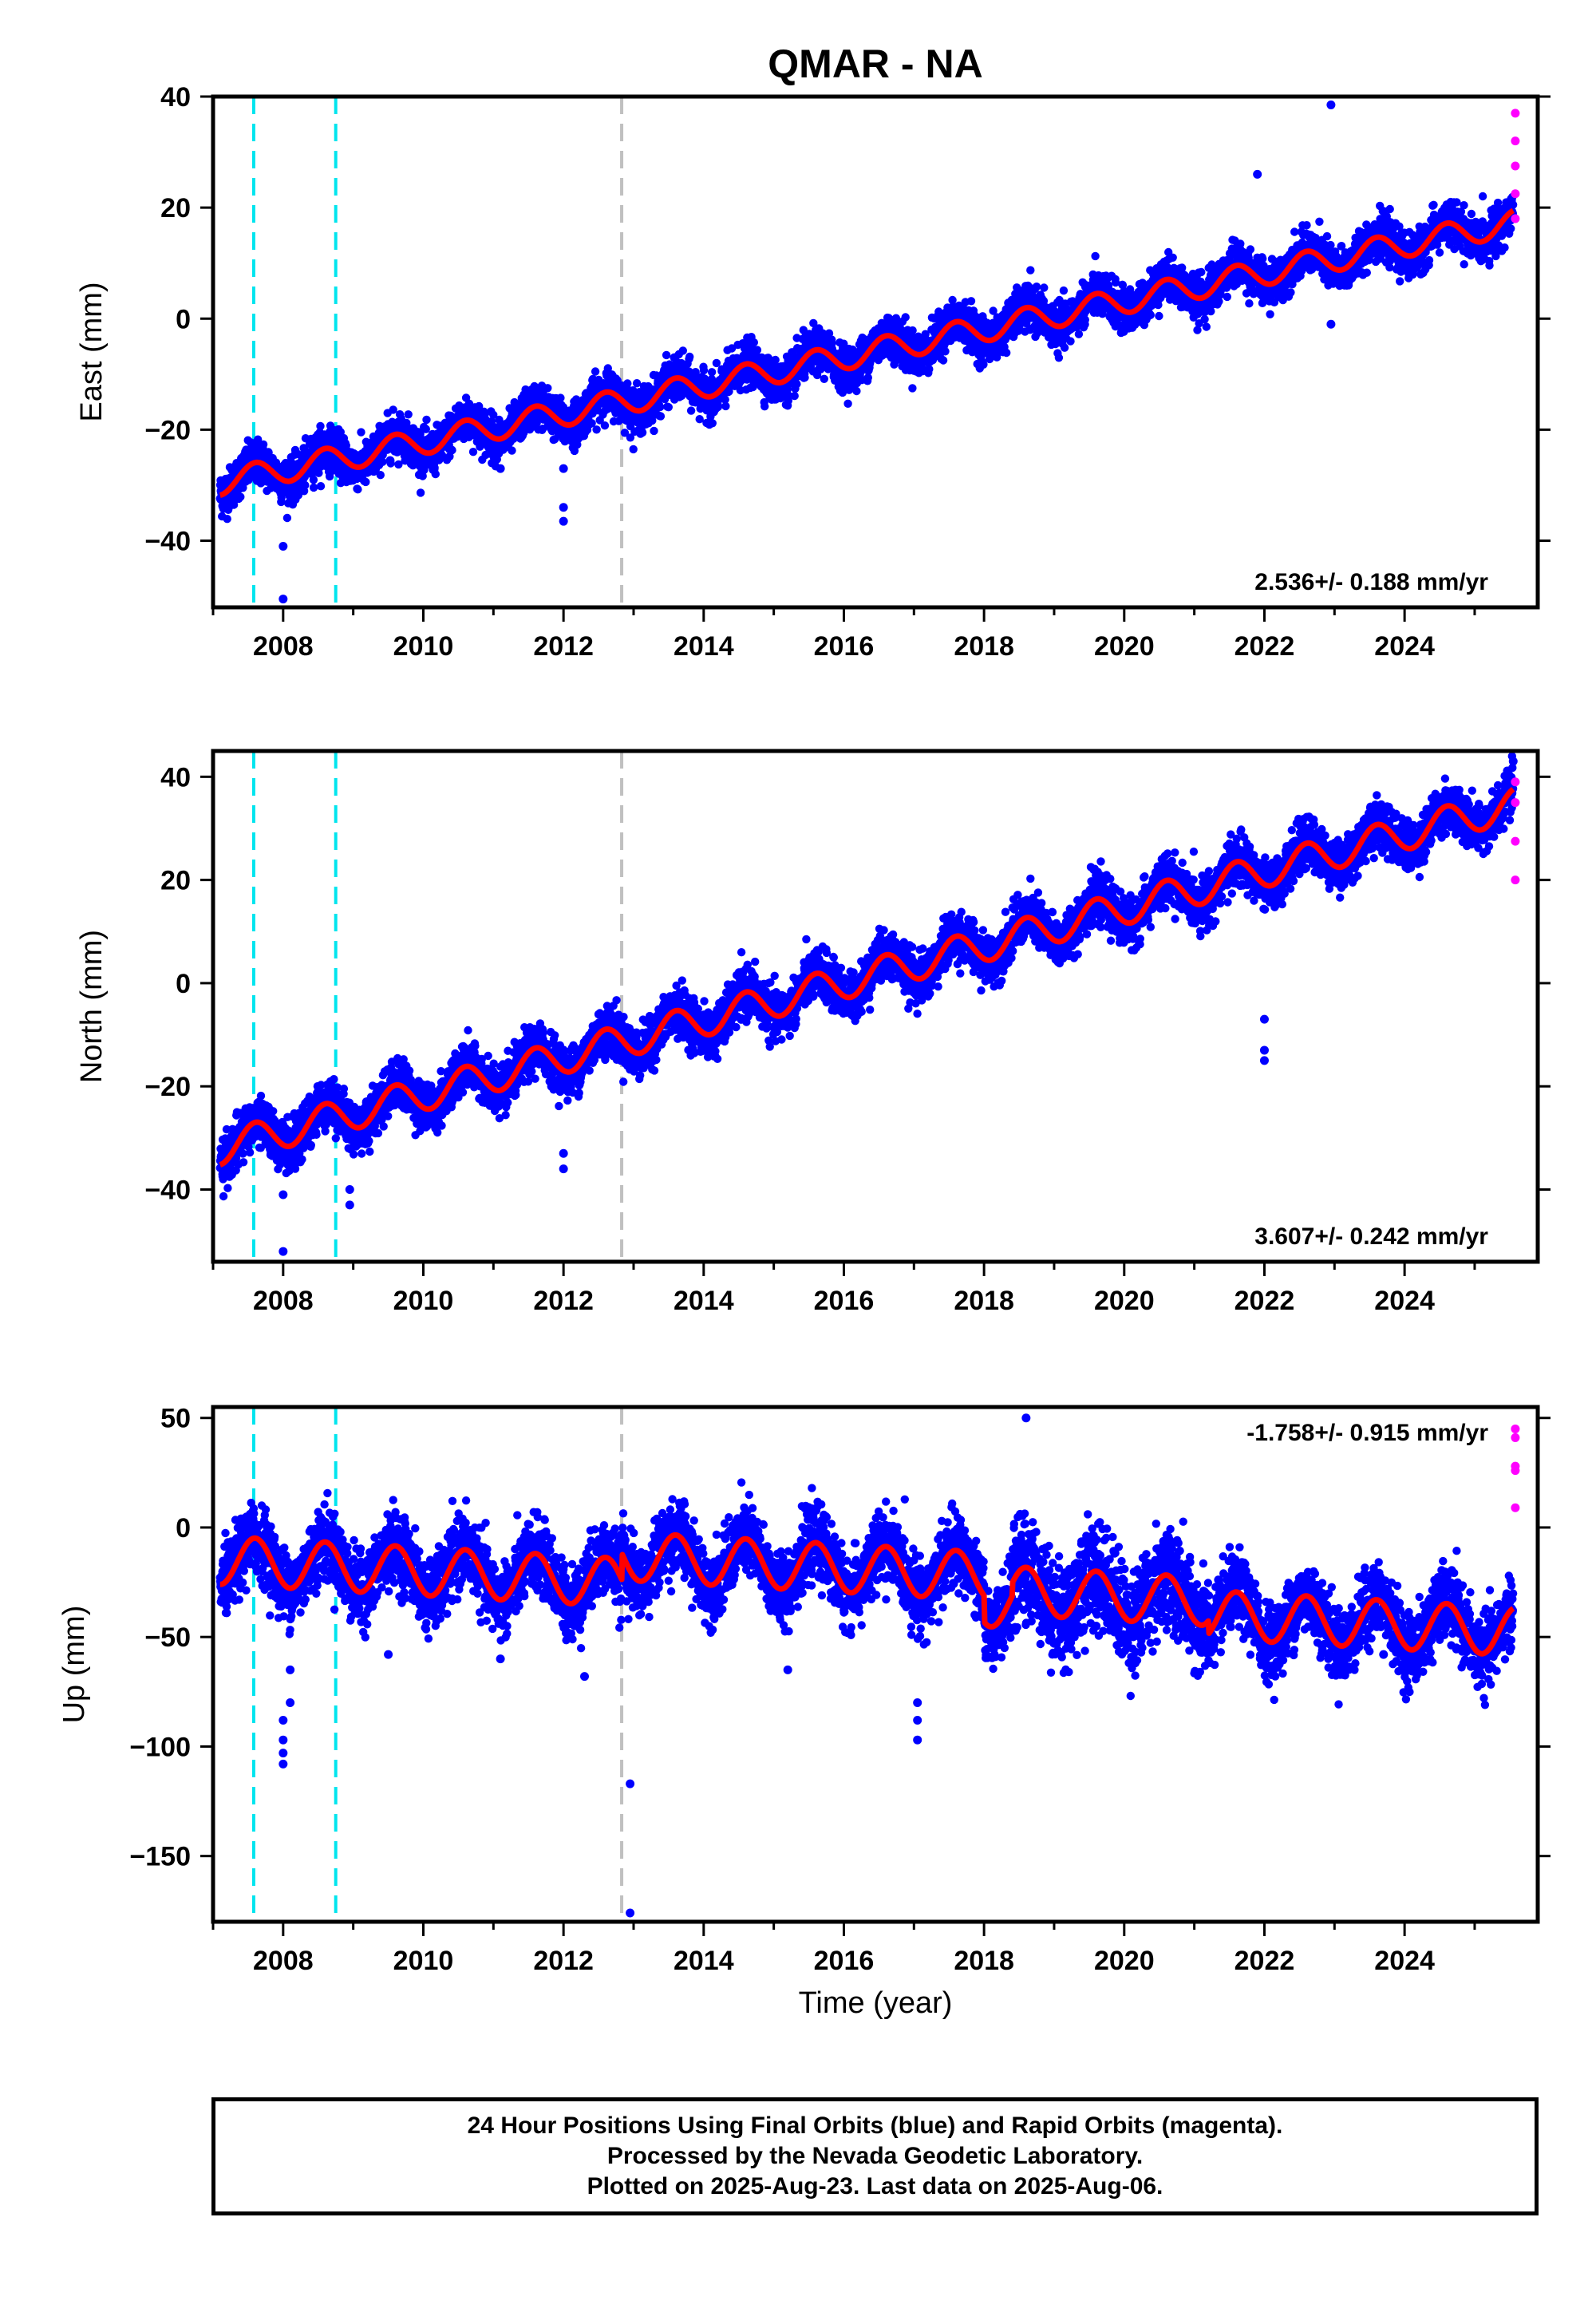  I want to click on chart-title: QMAR - NA, so click(875, 63).